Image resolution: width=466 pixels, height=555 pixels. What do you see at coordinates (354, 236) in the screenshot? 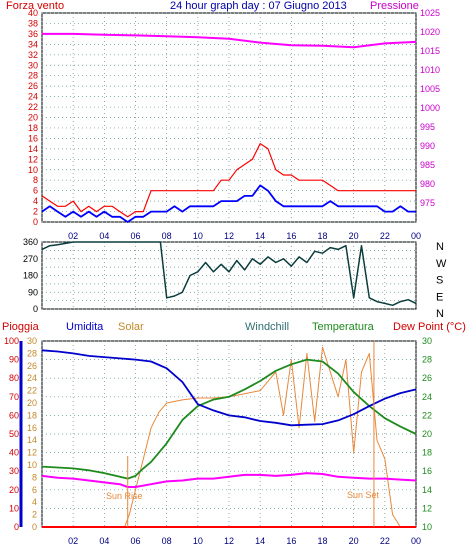
I see `hour-tick-label: 20` at bounding box center [354, 236].